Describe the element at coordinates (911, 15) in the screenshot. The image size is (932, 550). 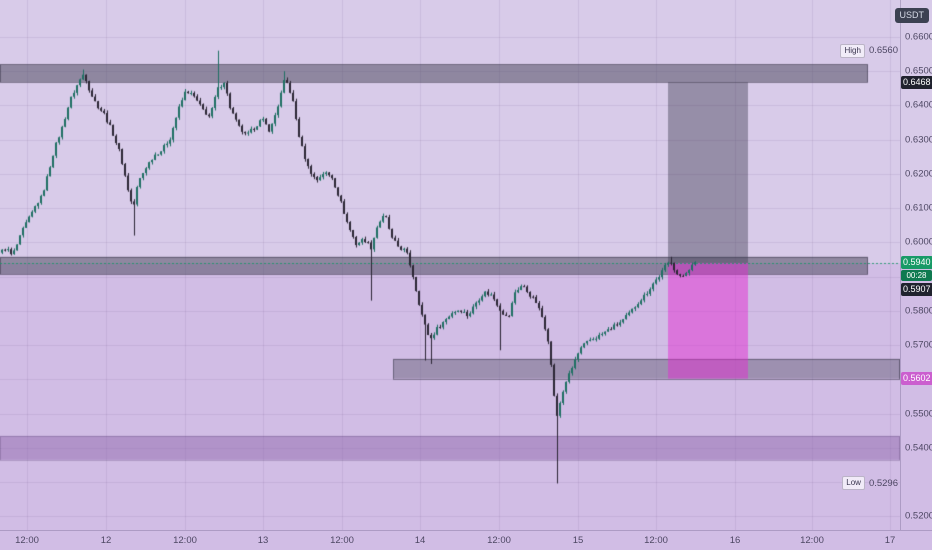
I see `quote-currency-badge: USDT` at that location.